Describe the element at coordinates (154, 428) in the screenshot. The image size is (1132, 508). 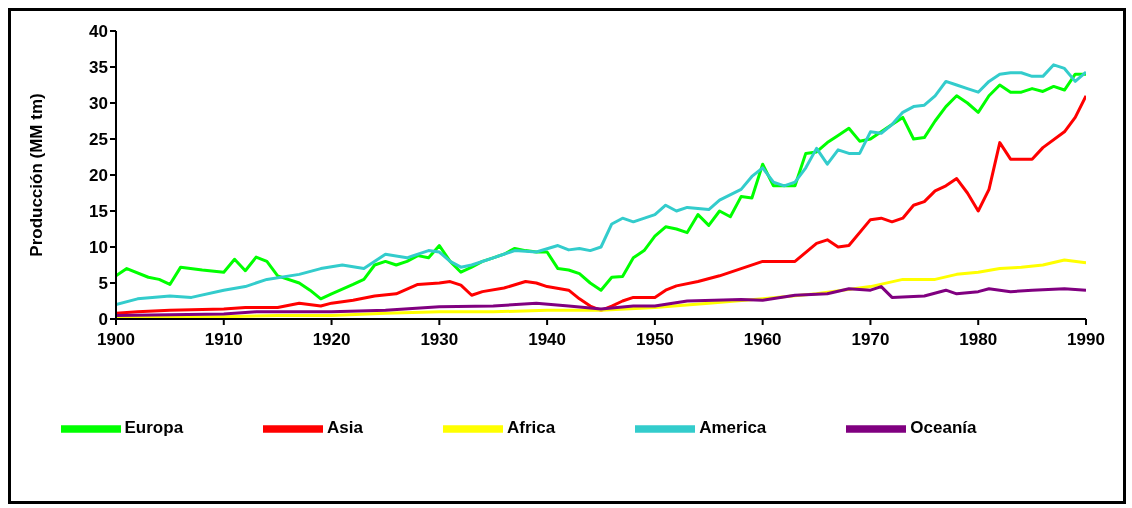
I see `legend-label: Europa` at that location.